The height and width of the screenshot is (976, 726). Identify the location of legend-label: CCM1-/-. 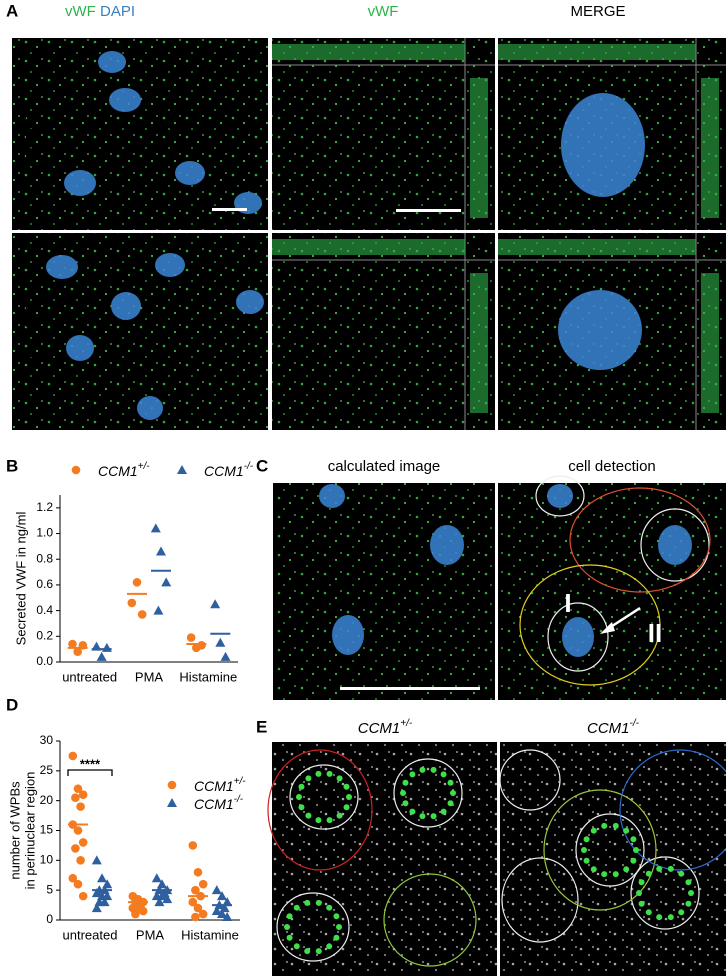
(219, 803).